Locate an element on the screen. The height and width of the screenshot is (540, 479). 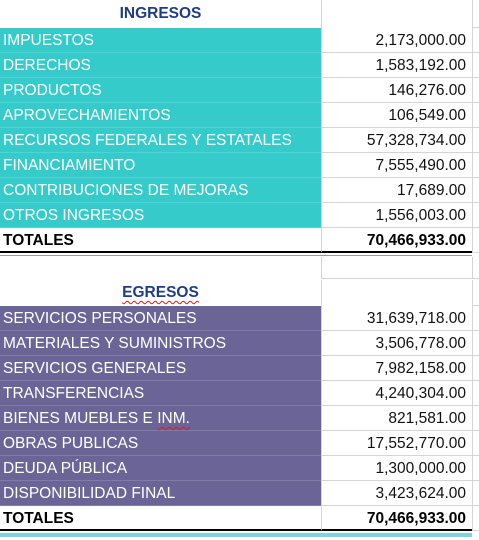
row-label: OBRAS PUBLICAS is located at coordinates (160, 443).